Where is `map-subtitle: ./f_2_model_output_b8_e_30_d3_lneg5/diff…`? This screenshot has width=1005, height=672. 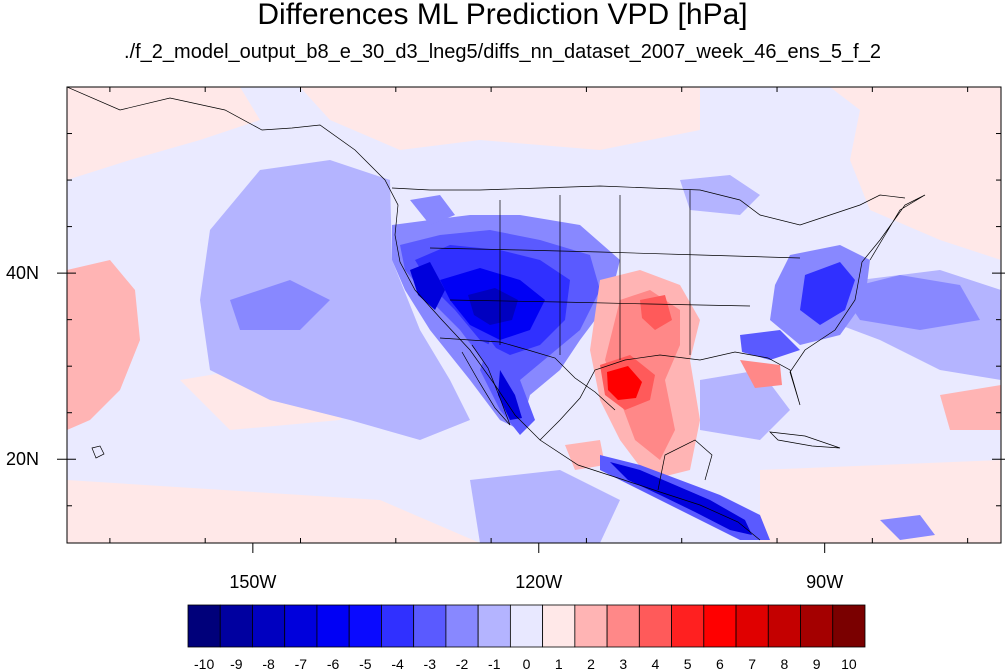 map-subtitle: ./f_2_model_output_b8_e_30_d3_lneg5/diff… is located at coordinates (502, 52).